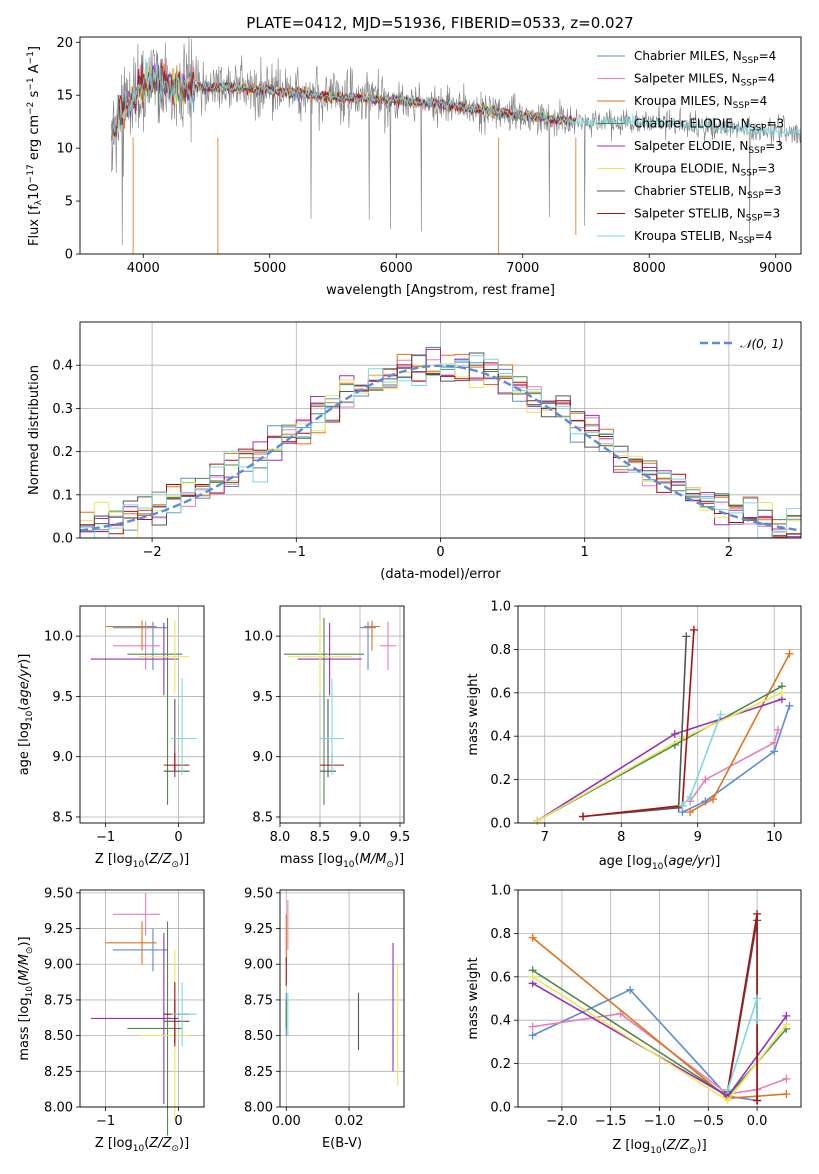 This screenshot has width=819, height=1174. Describe the element at coordinates (69, 202) in the screenshot. I see `y-tick-label: 5` at that location.